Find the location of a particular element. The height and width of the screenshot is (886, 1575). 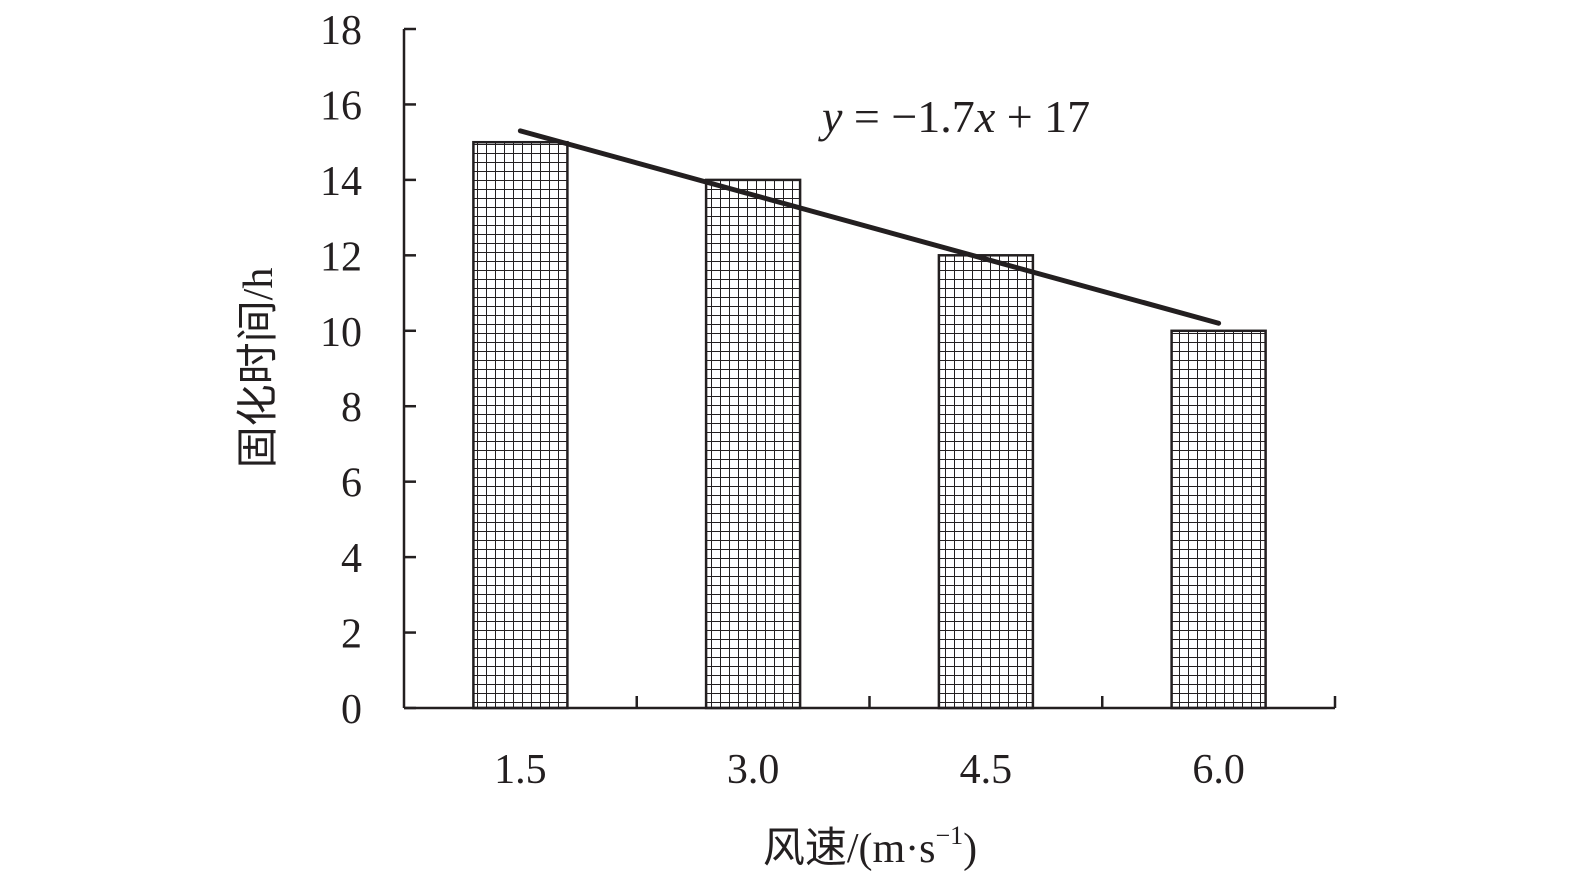

x-tick-label: 1.5 is located at coordinates (520, 770).